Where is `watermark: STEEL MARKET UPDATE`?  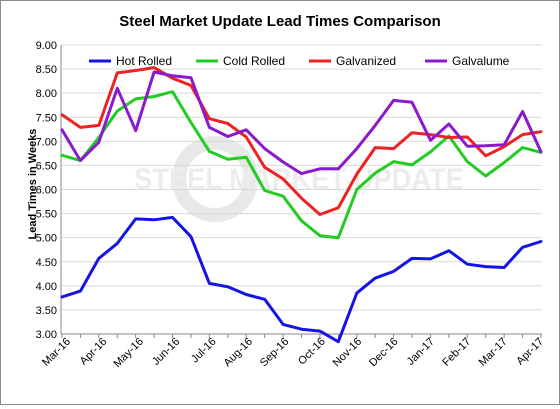
watermark: STEEL MARKET UPDATE is located at coordinates (299, 179).